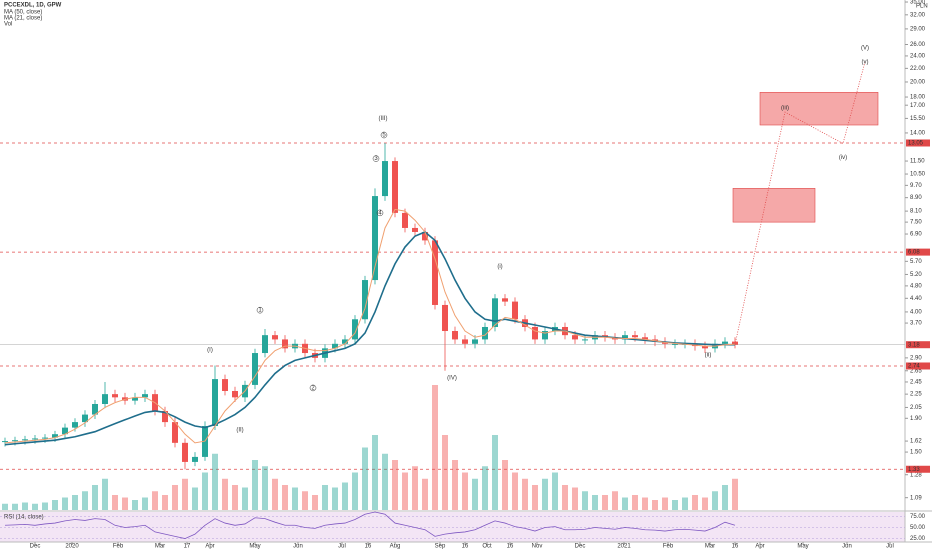 The height and width of the screenshot is (550, 932). Describe the element at coordinates (916, 262) in the screenshot. I see `y-tick-label: 5.70` at that location.